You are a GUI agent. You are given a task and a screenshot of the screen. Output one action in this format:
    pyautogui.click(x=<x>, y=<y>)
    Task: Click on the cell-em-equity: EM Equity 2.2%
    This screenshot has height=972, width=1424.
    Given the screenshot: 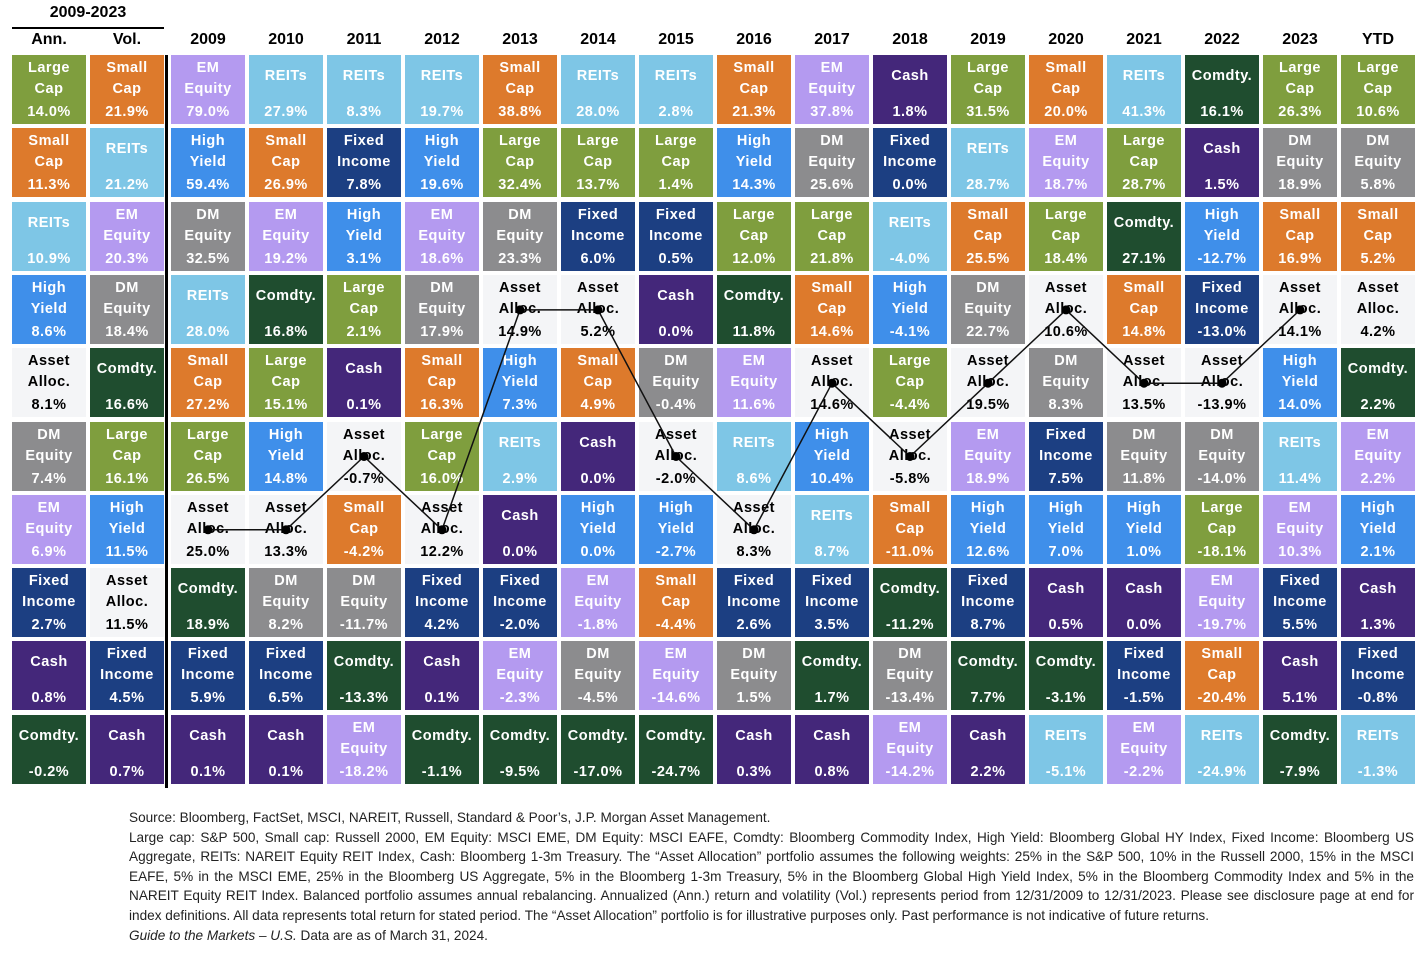 What is the action you would take?
    pyautogui.click(x=1378, y=456)
    